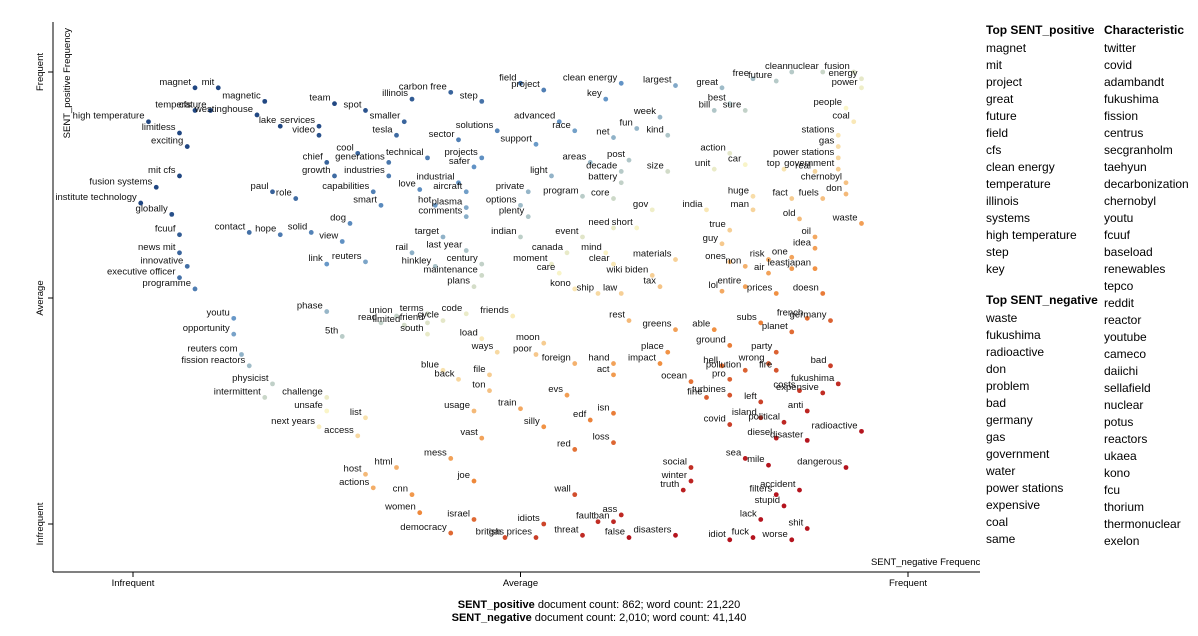  Describe the element at coordinates (353, 104) in the screenshot. I see `term-label: spot` at that location.